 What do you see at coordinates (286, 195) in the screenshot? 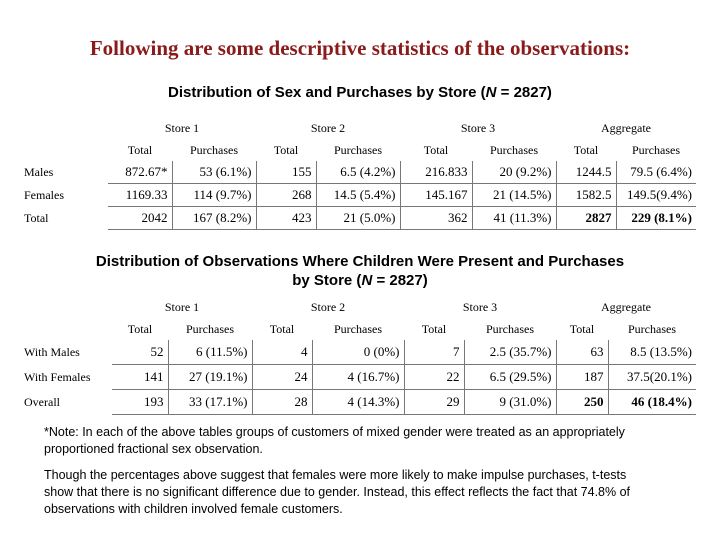
I see `data-cell: 268` at bounding box center [286, 195].